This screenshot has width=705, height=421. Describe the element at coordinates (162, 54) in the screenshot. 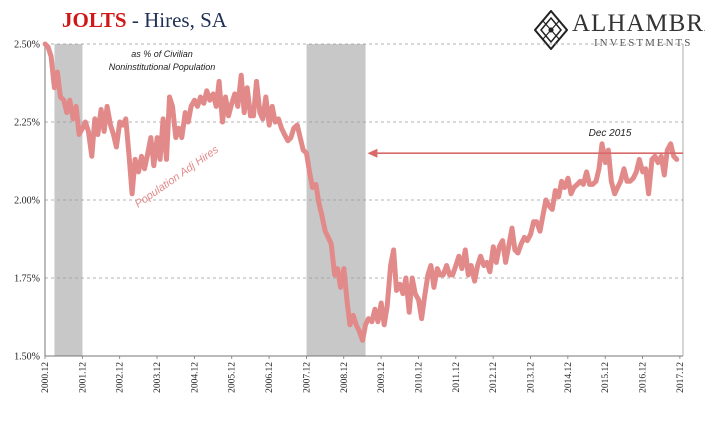

I see `subtitle-line: as % of Civilian` at that location.